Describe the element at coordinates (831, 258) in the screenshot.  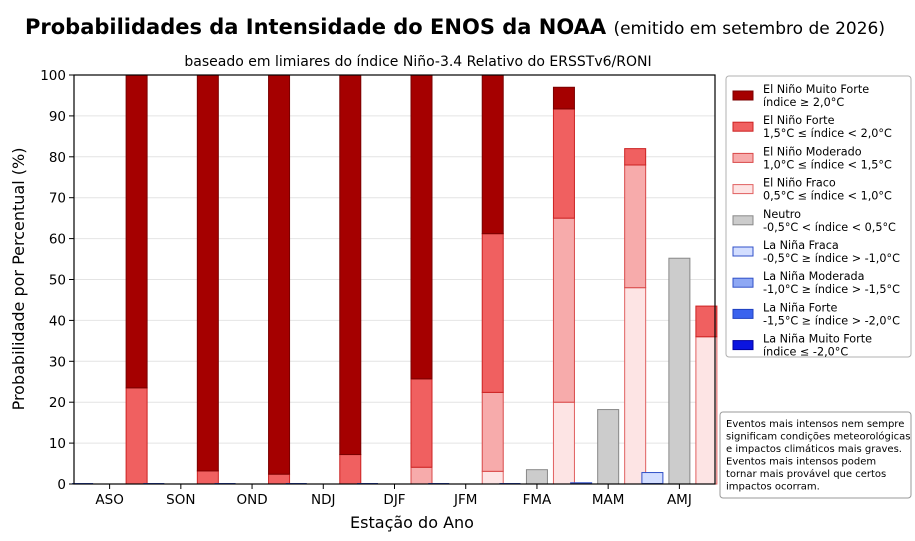
I see `legend-label: -0,5°C ≥ índice > -1,0°C` at that location.